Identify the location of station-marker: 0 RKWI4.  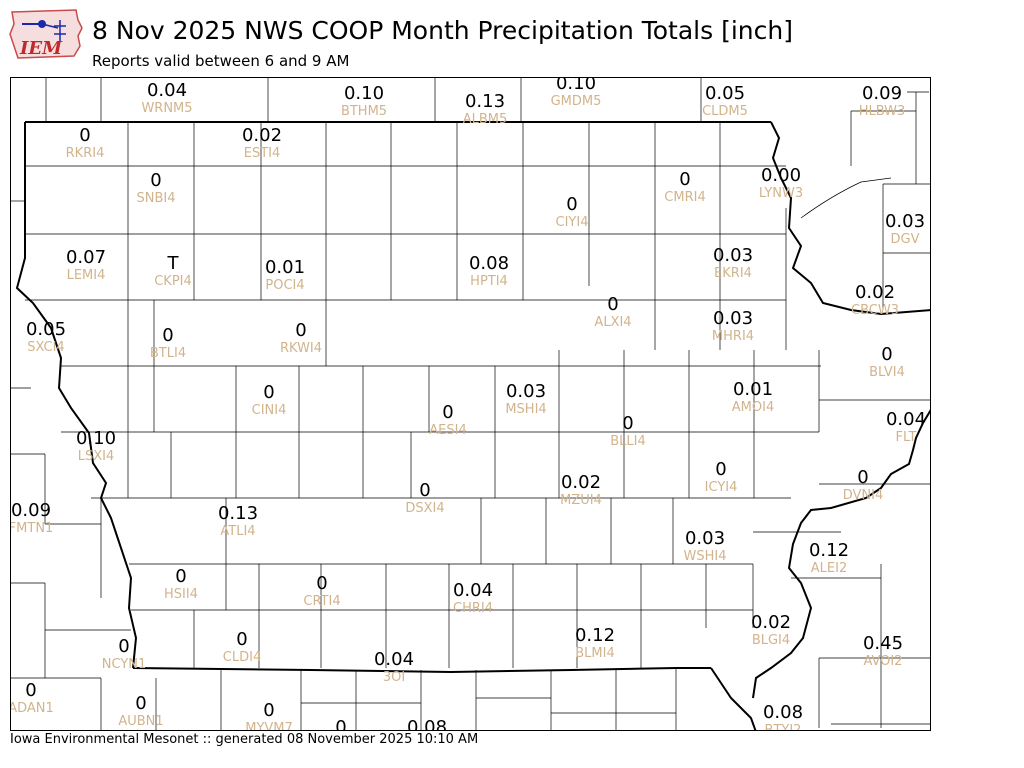
(301, 338).